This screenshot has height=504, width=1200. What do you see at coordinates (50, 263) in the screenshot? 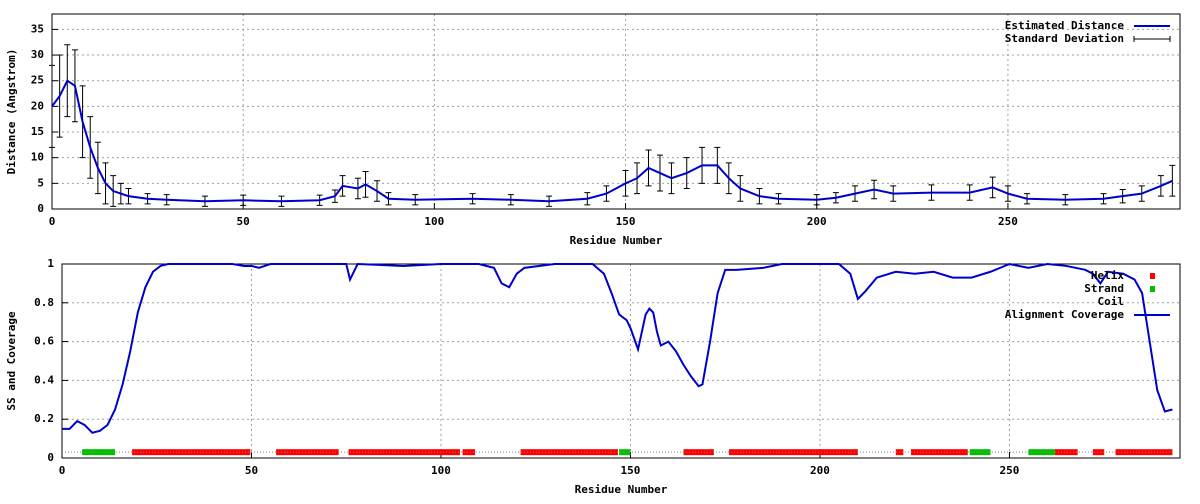
I see `y-tick-label: 1` at bounding box center [50, 263].